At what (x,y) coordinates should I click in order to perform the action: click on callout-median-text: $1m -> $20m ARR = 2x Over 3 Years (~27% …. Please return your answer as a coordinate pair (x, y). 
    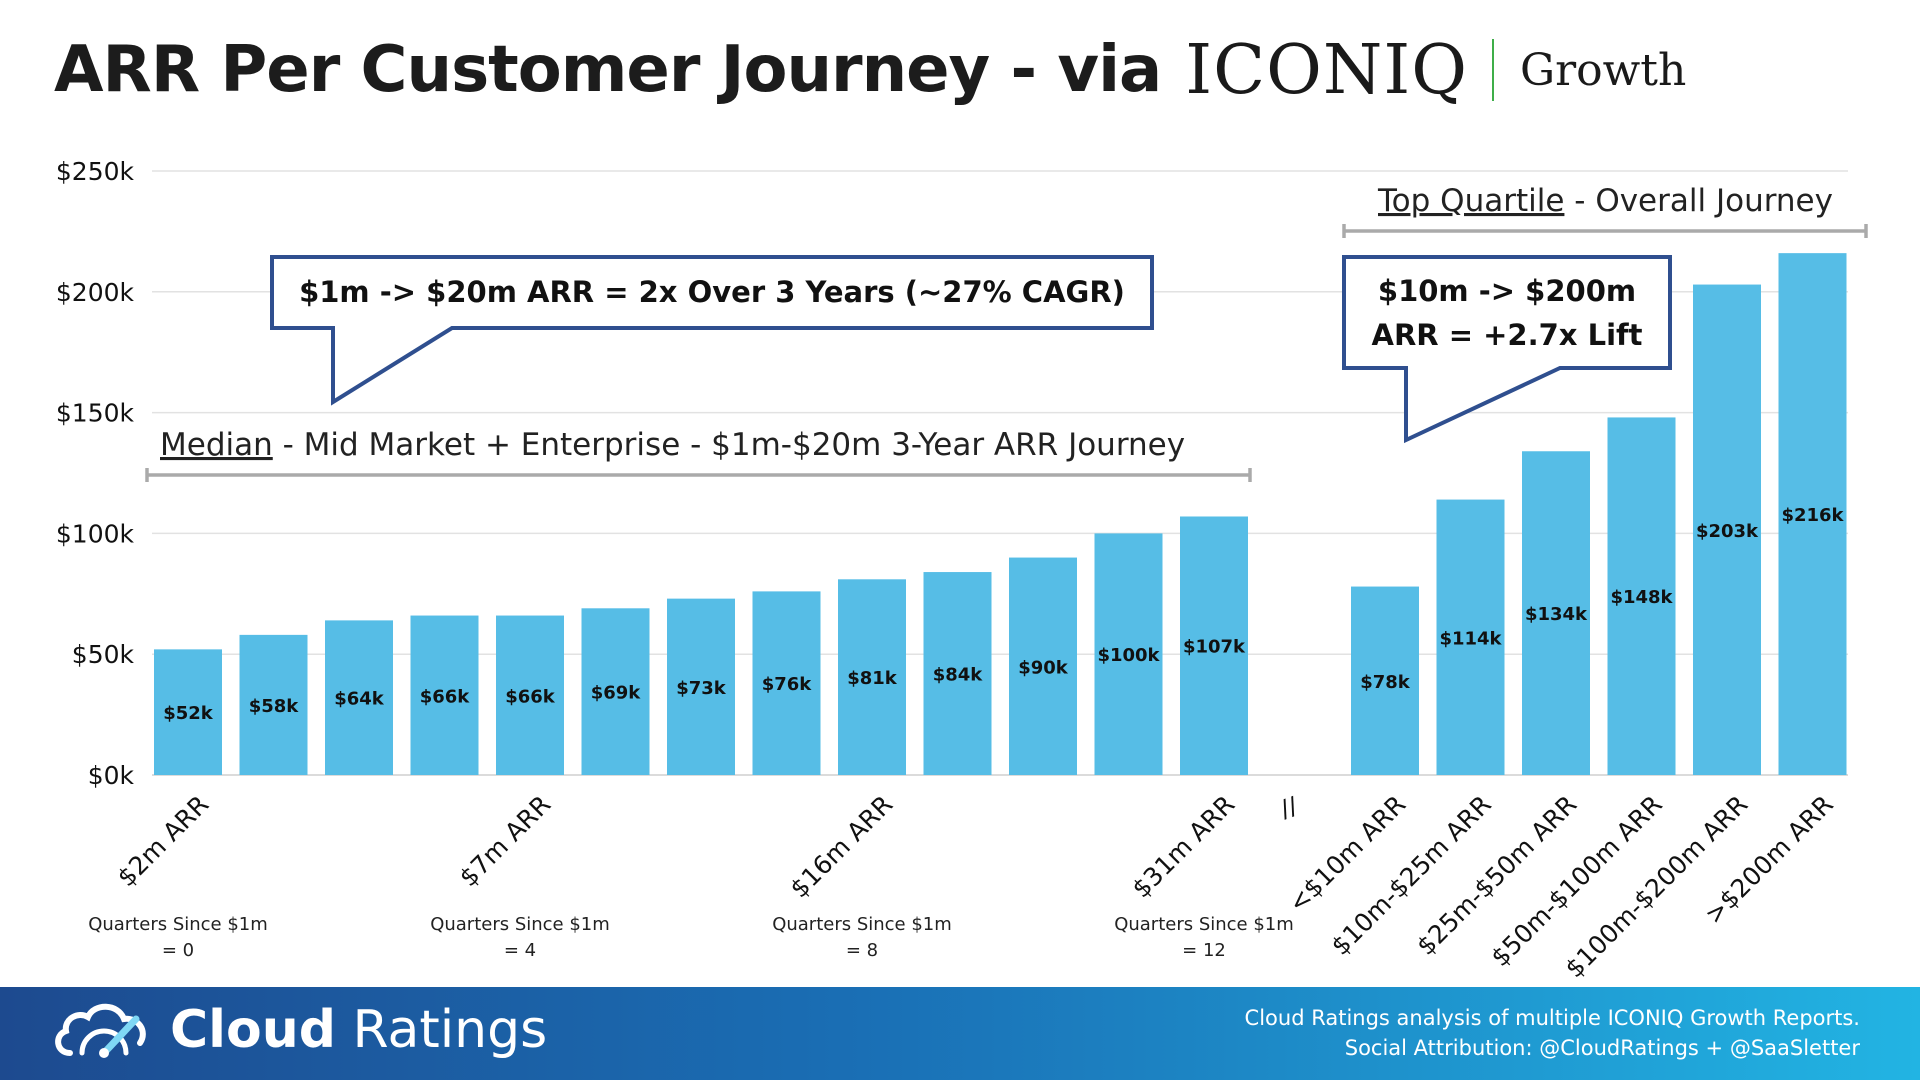
    Looking at the image, I should click on (712, 292).